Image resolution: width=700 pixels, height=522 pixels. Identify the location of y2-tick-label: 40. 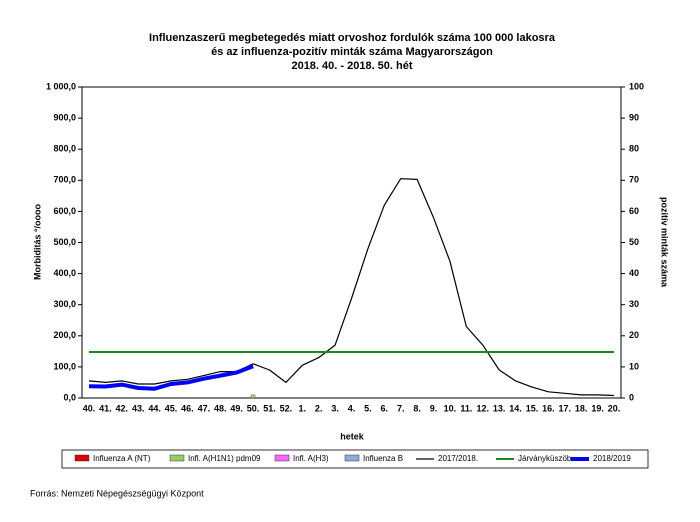
(634, 273).